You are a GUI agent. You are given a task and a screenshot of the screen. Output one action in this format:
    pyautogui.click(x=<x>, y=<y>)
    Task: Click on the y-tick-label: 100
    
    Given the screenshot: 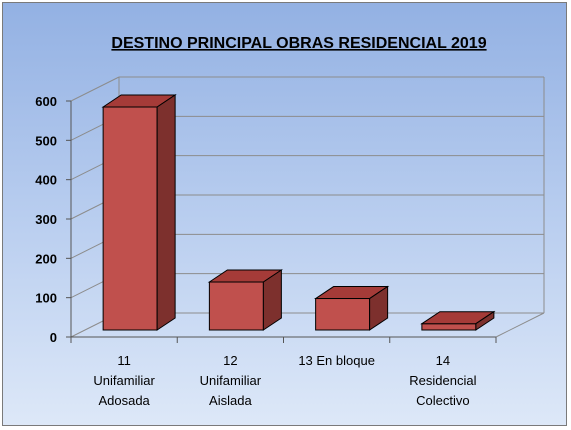 What is the action you would take?
    pyautogui.click(x=46, y=298)
    